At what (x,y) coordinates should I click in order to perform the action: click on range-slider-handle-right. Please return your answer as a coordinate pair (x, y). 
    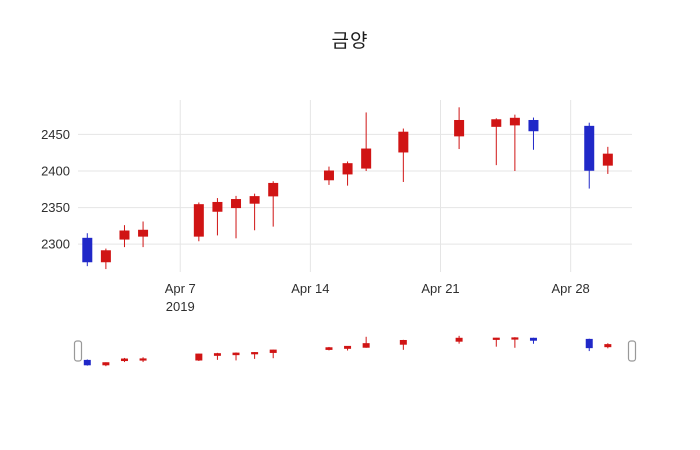
    Looking at the image, I should click on (632, 351).